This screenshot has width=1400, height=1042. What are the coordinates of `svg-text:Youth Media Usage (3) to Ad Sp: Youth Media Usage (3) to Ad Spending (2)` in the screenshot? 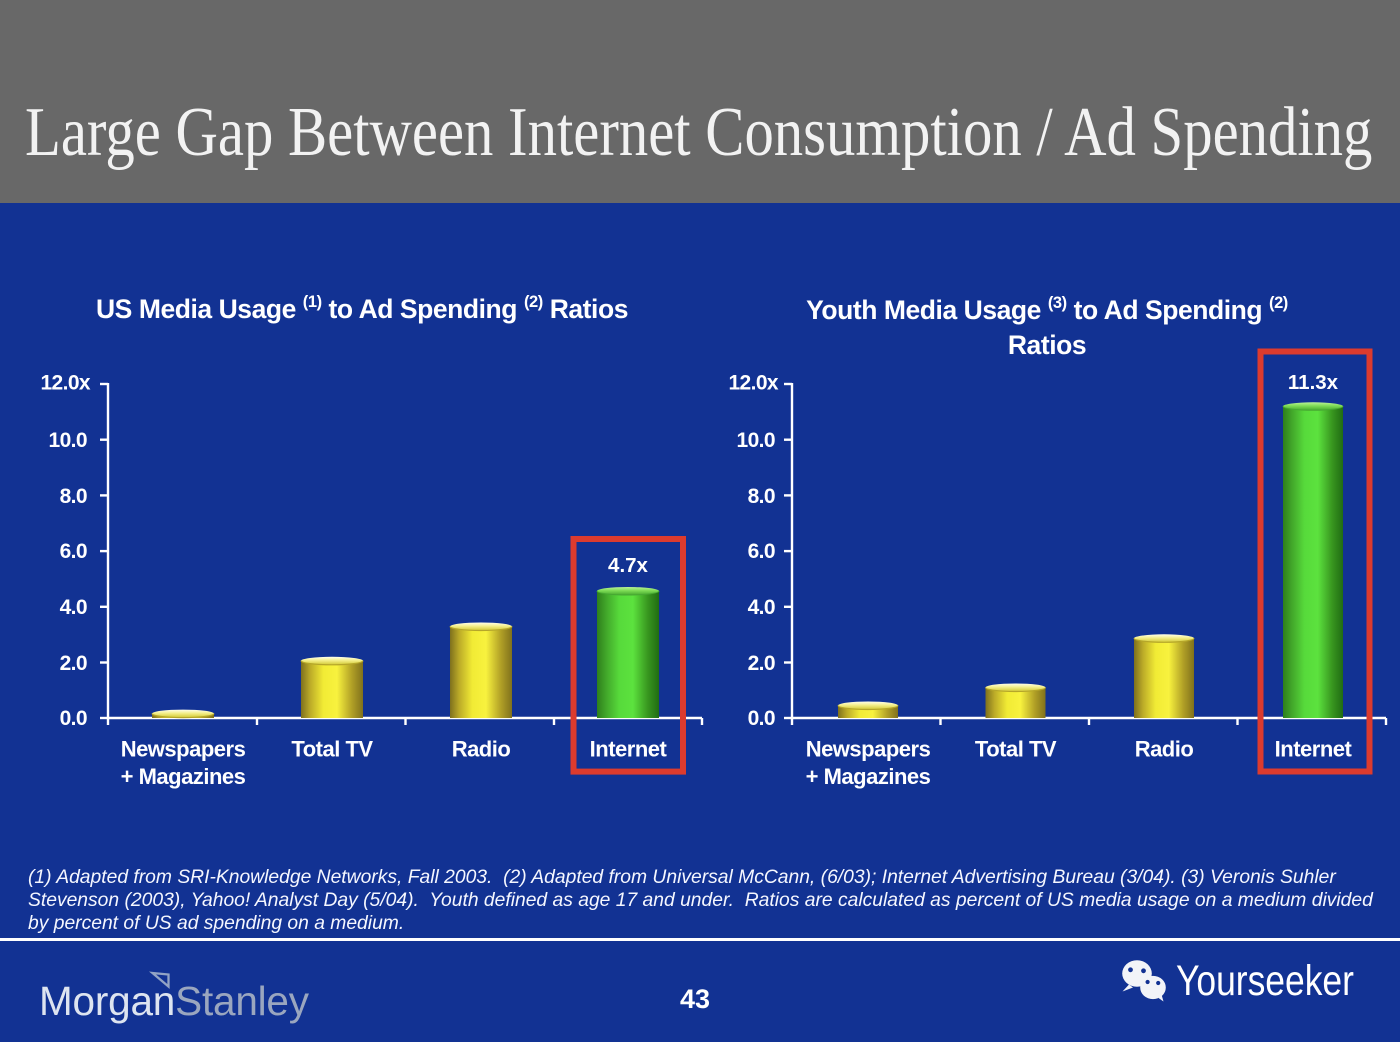 It's located at (1047, 309).